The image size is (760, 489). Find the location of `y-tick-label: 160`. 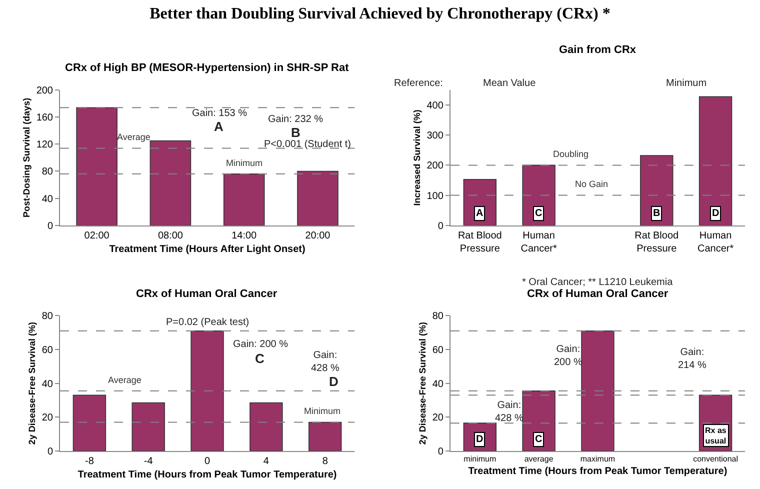

y-tick-label: 160 is located at coordinates (45, 118).